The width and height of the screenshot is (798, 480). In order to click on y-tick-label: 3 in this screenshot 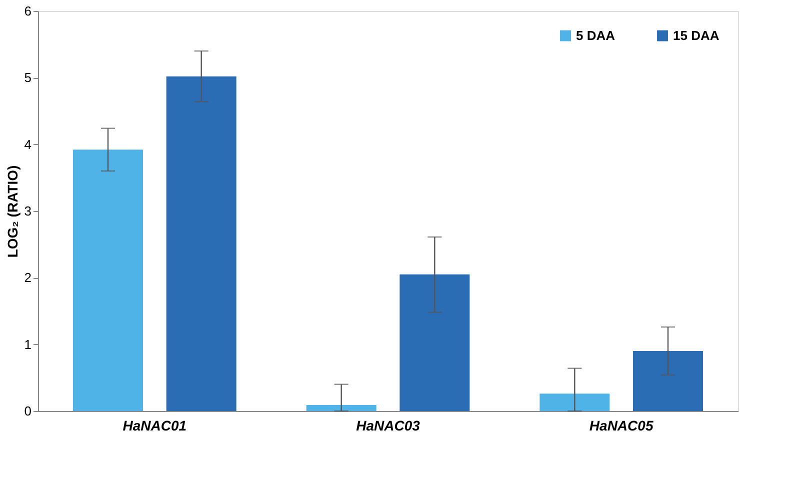, I will do `click(28, 211)`.